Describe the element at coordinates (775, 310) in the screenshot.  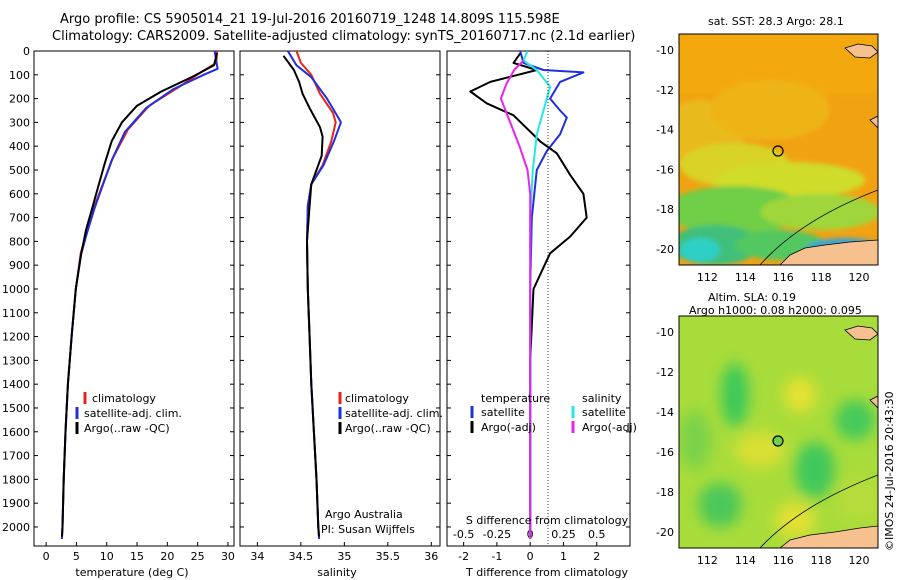
I see `sla-map-title-line2: Argo h1000: 0.08 h2000: 0.095` at that location.